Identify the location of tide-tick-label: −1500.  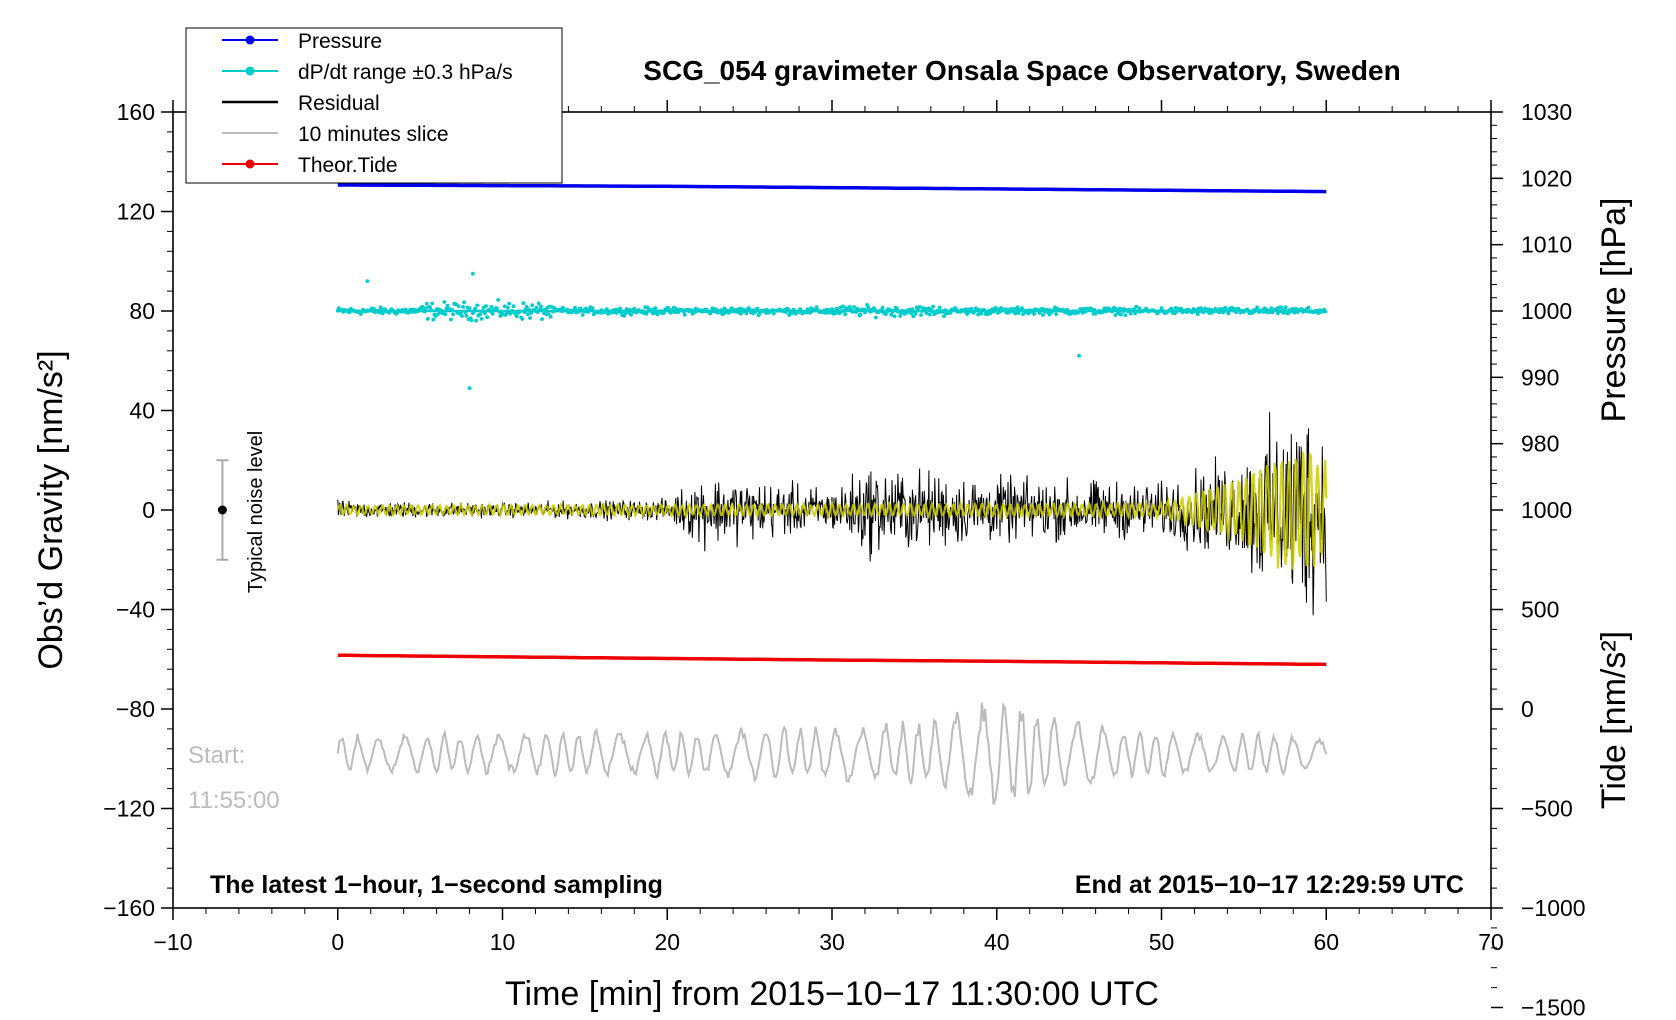
(1553, 1007).